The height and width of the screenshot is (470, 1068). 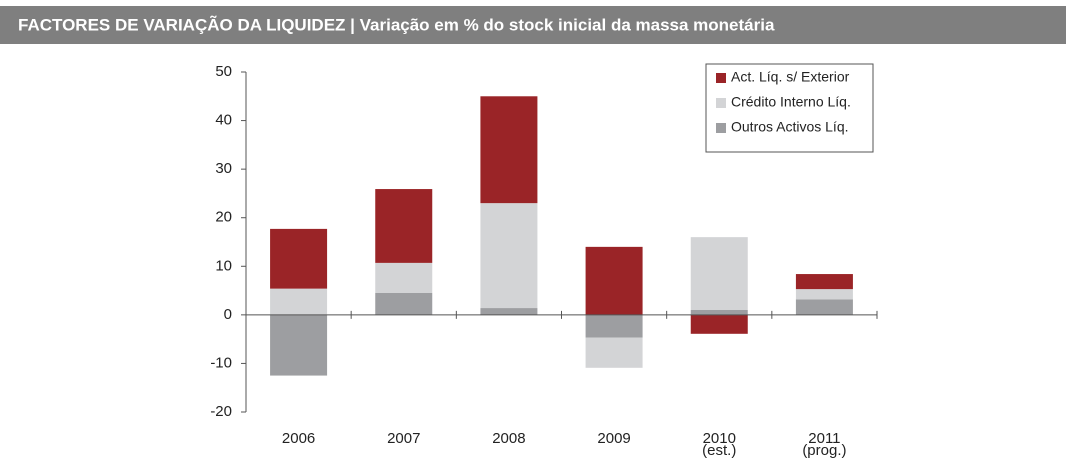 What do you see at coordinates (790, 77) in the screenshot?
I see `legend-label: Act. Líq. s/ Exterior` at bounding box center [790, 77].